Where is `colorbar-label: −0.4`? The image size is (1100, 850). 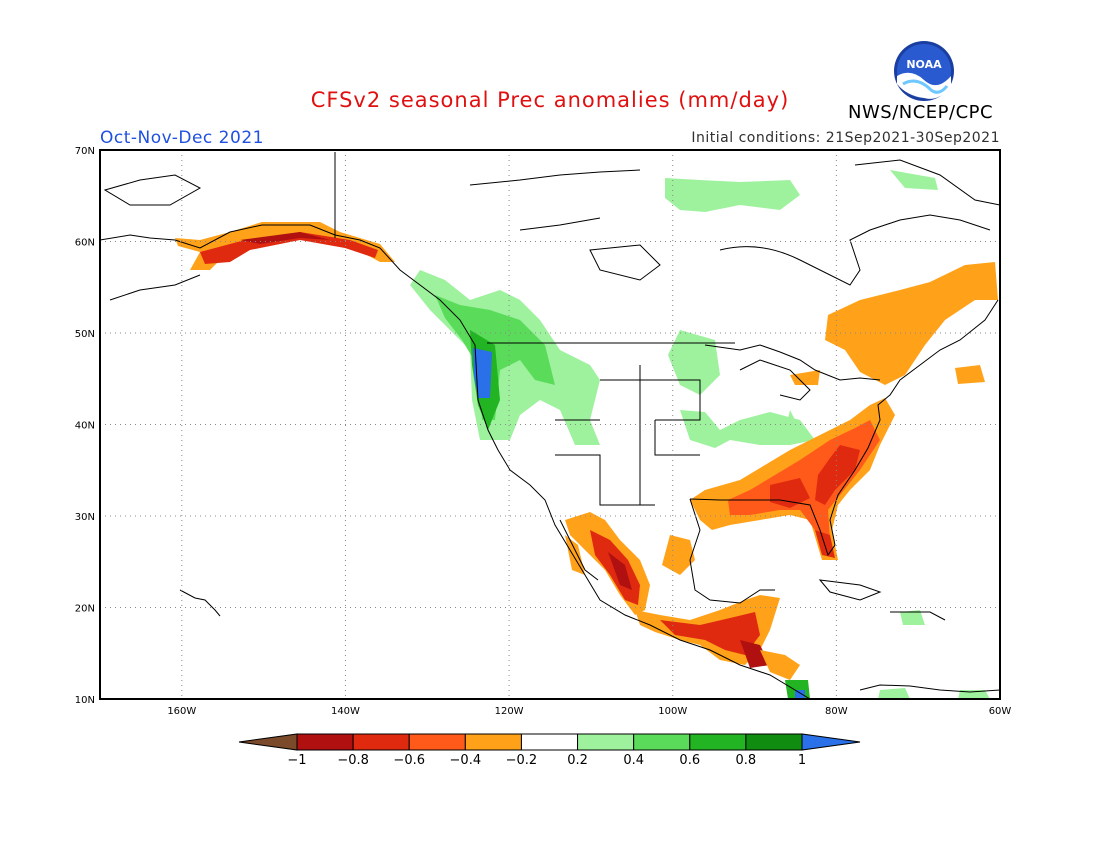 colorbar-label: −0.4 is located at coordinates (466, 760).